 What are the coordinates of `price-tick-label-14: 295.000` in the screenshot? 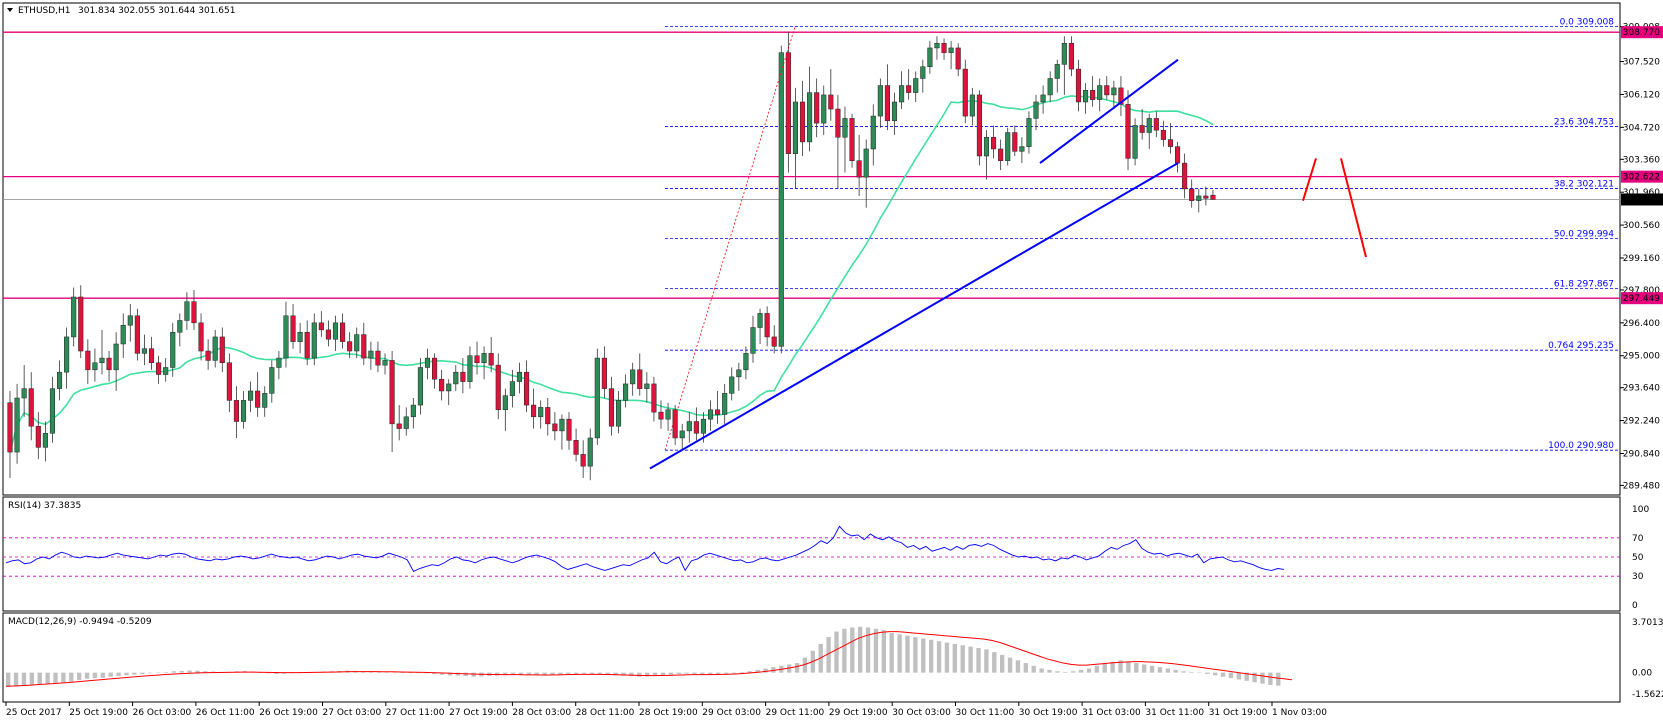 It's located at (1641, 357).